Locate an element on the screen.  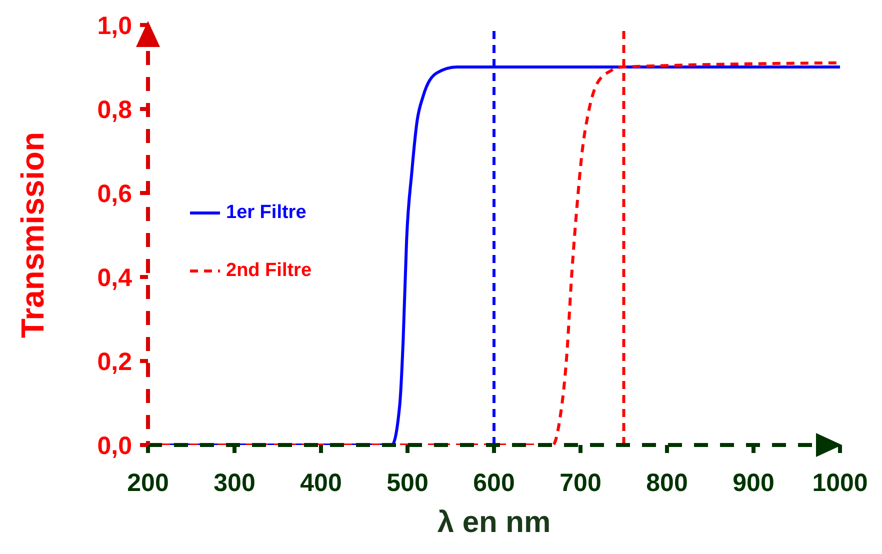
x-tick-label: 700 is located at coordinates (581, 482).